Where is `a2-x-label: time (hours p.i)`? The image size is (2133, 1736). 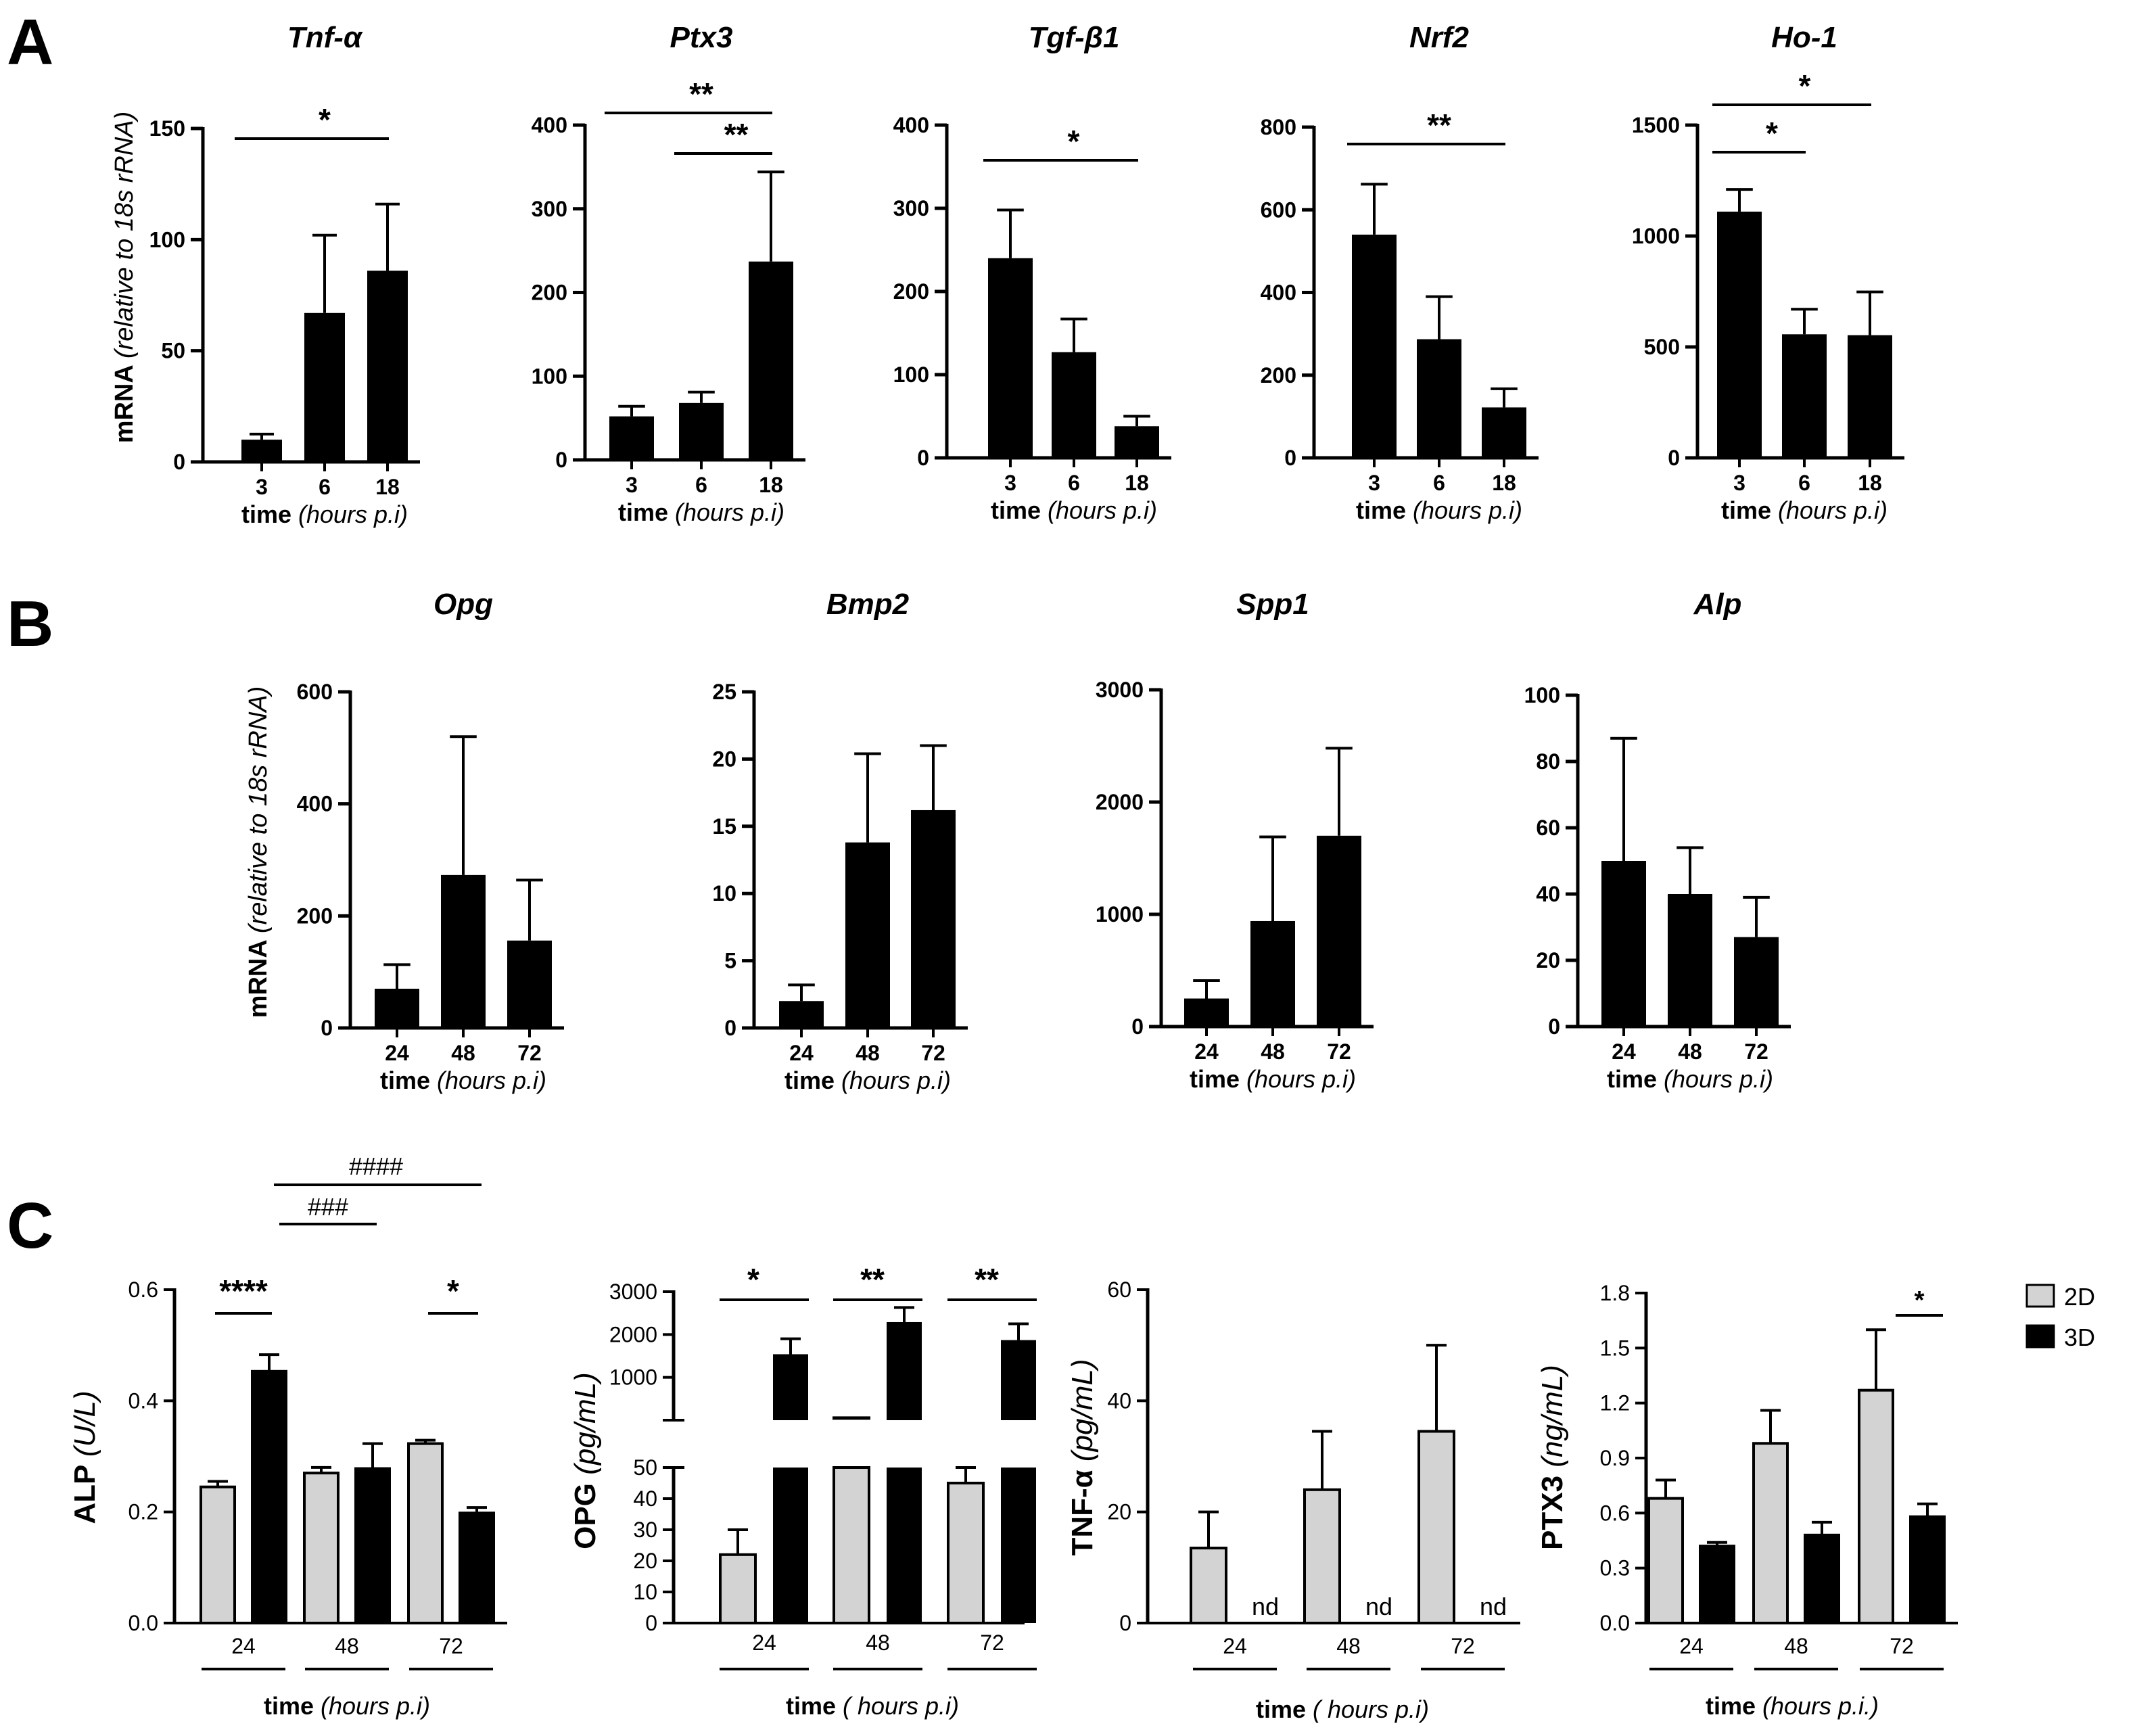
a2-x-label: time (hours p.i) is located at coordinates (701, 512).